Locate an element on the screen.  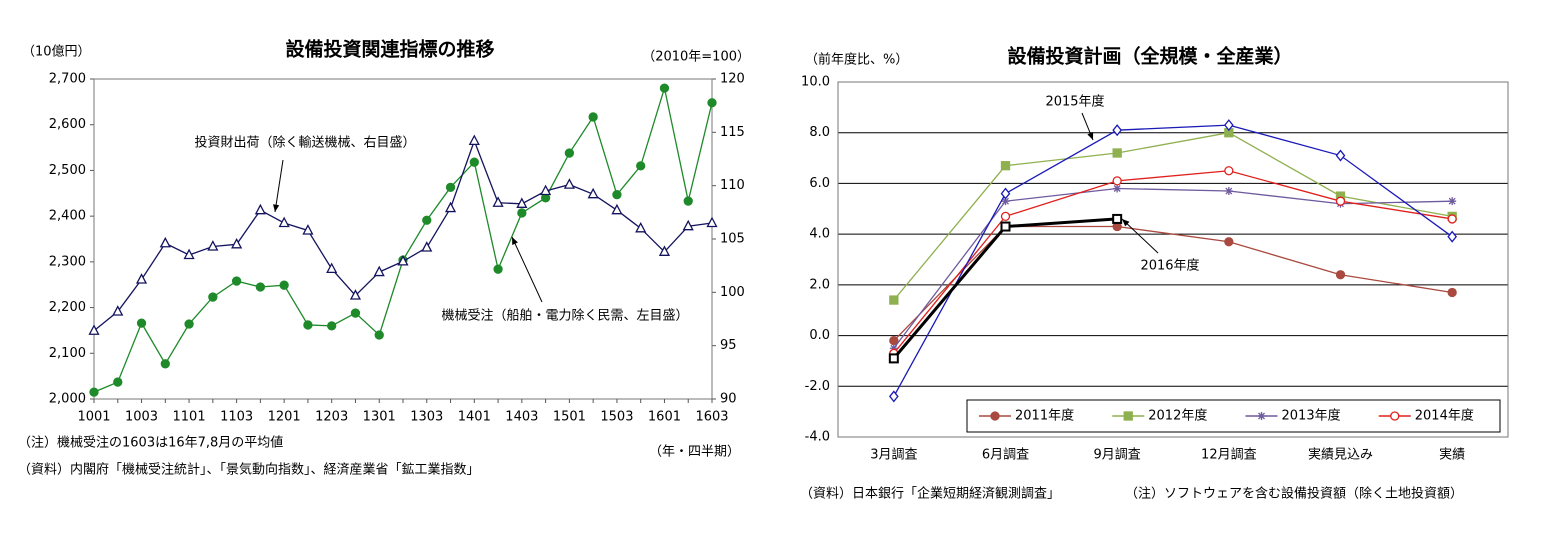
x-tick-label: 1303 is located at coordinates (426, 417).